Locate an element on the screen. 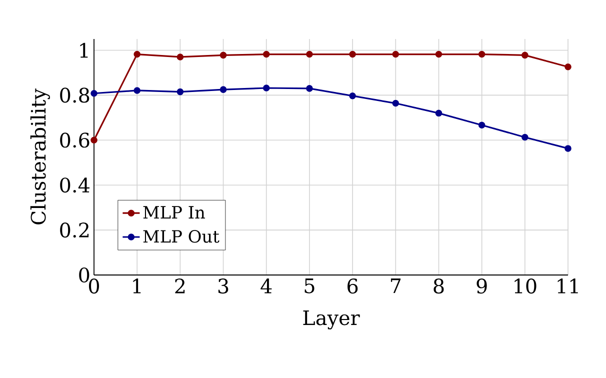 The height and width of the screenshot is (378, 606). x-tick-label: 11 is located at coordinates (568, 286).